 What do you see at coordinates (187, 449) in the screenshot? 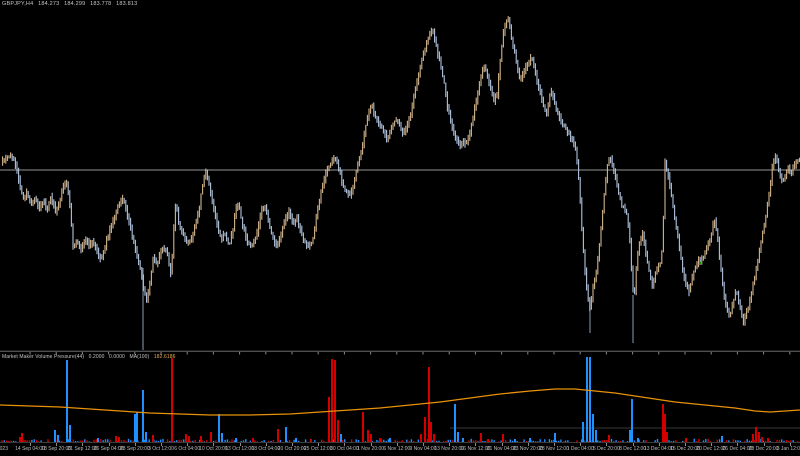
I see `time-axis-label: 6 Oct 04:00` at bounding box center [187, 449].